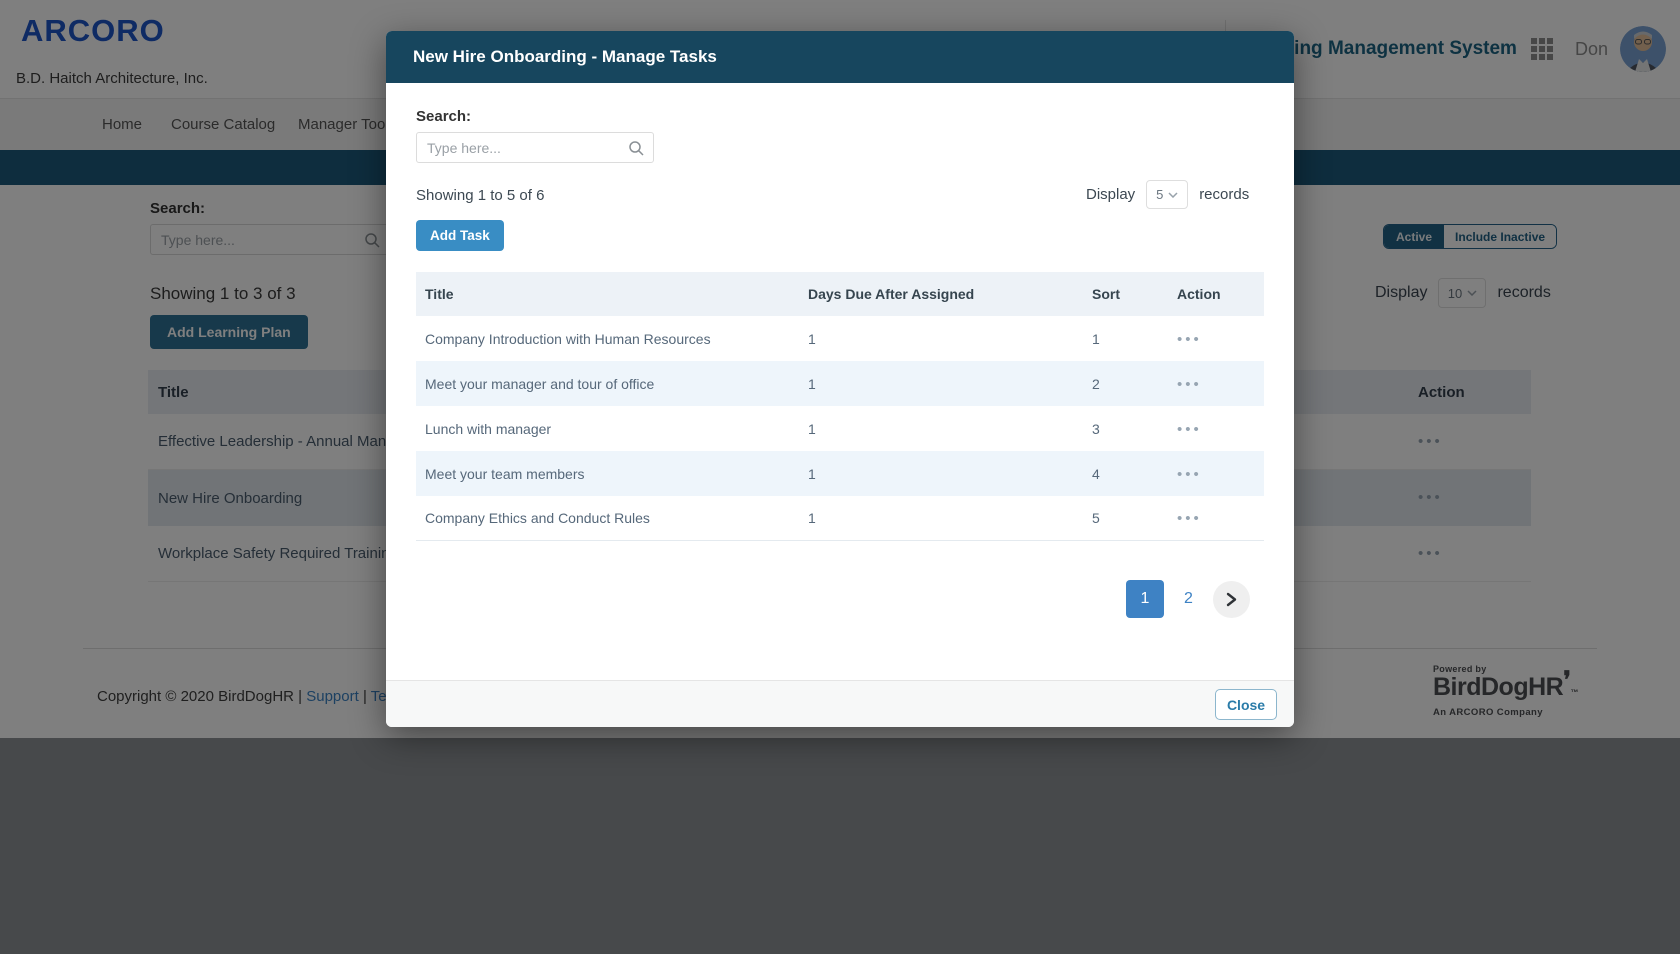  Describe the element at coordinates (1199, 294) in the screenshot. I see `column-header-action: Action` at that location.